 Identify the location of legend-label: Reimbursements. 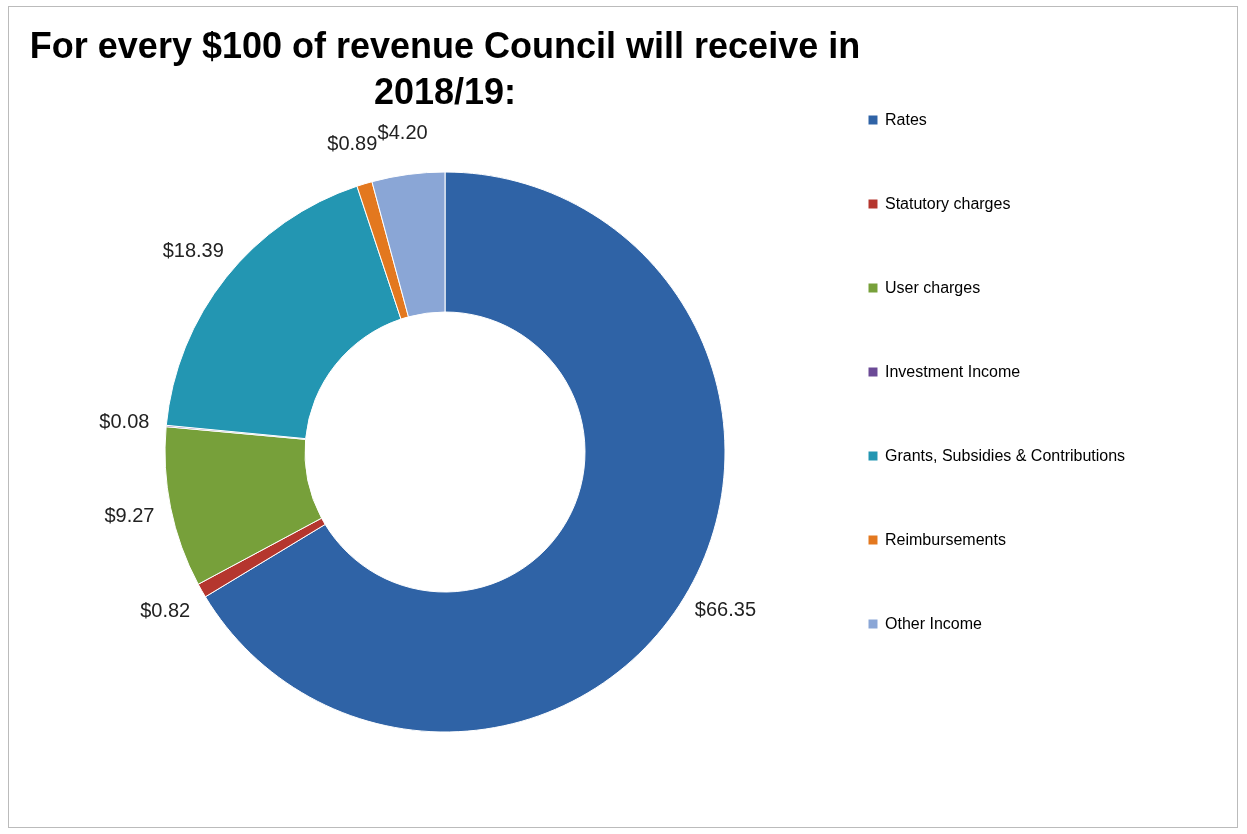
(945, 539).